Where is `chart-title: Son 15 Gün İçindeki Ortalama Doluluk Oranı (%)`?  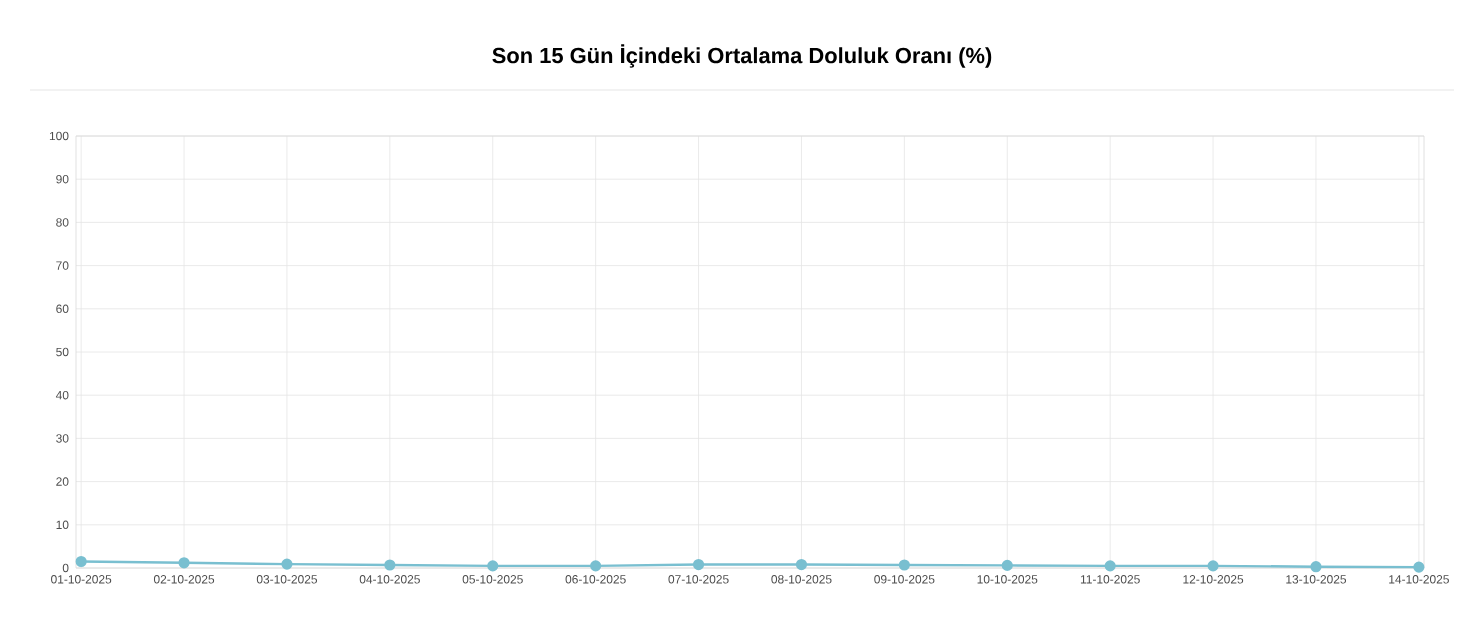
chart-title: Son 15 Gün İçindeki Ortalama Doluluk Oranı (%) is located at coordinates (742, 56).